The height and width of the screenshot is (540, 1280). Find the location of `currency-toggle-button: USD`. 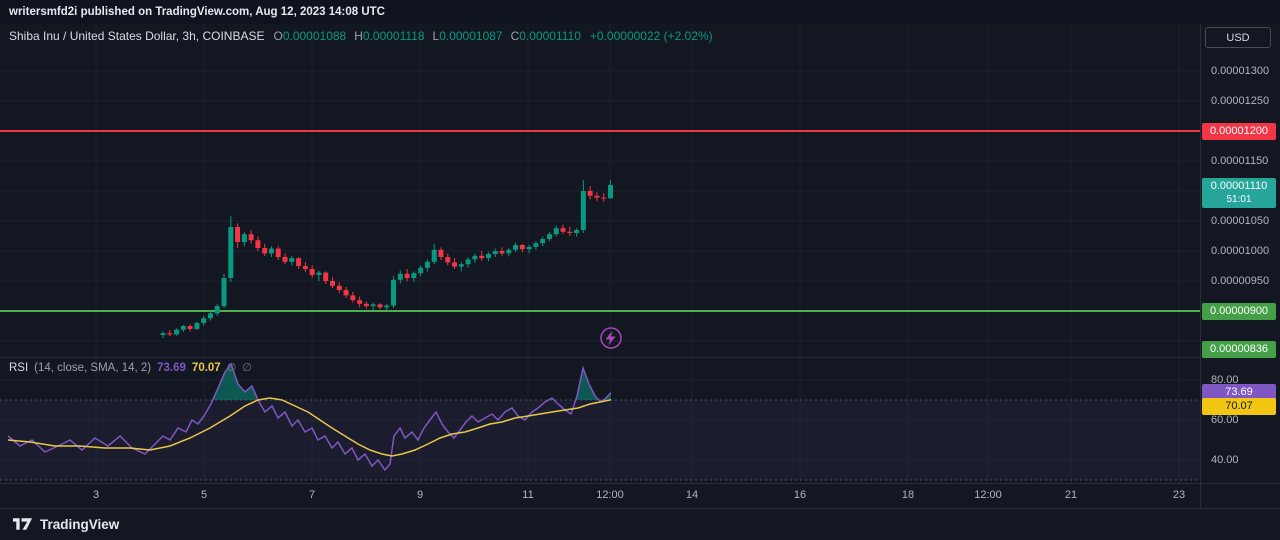

currency-toggle-button: USD is located at coordinates (1238, 37).